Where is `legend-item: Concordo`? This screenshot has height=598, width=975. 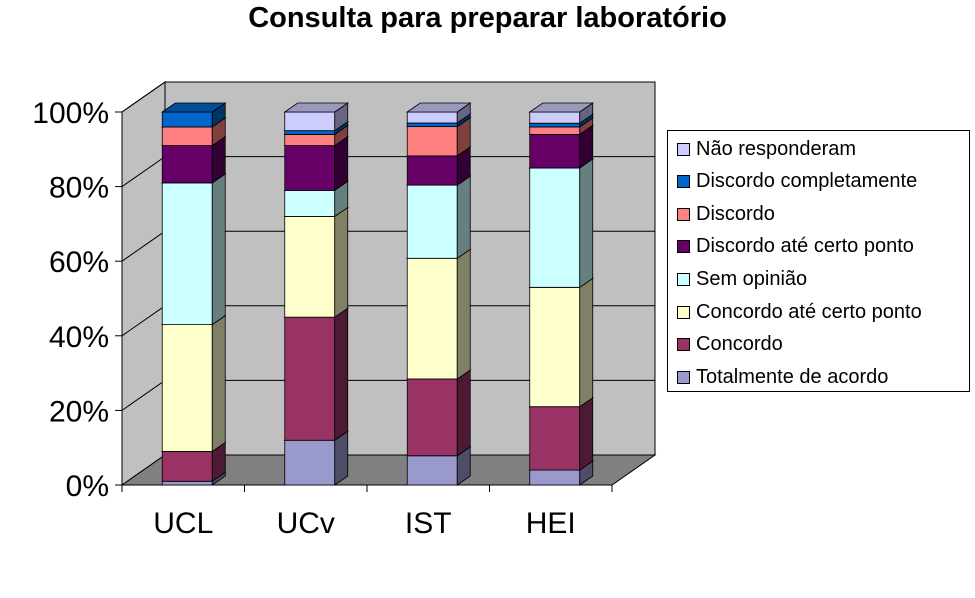
legend-item: Concordo is located at coordinates (730, 344).